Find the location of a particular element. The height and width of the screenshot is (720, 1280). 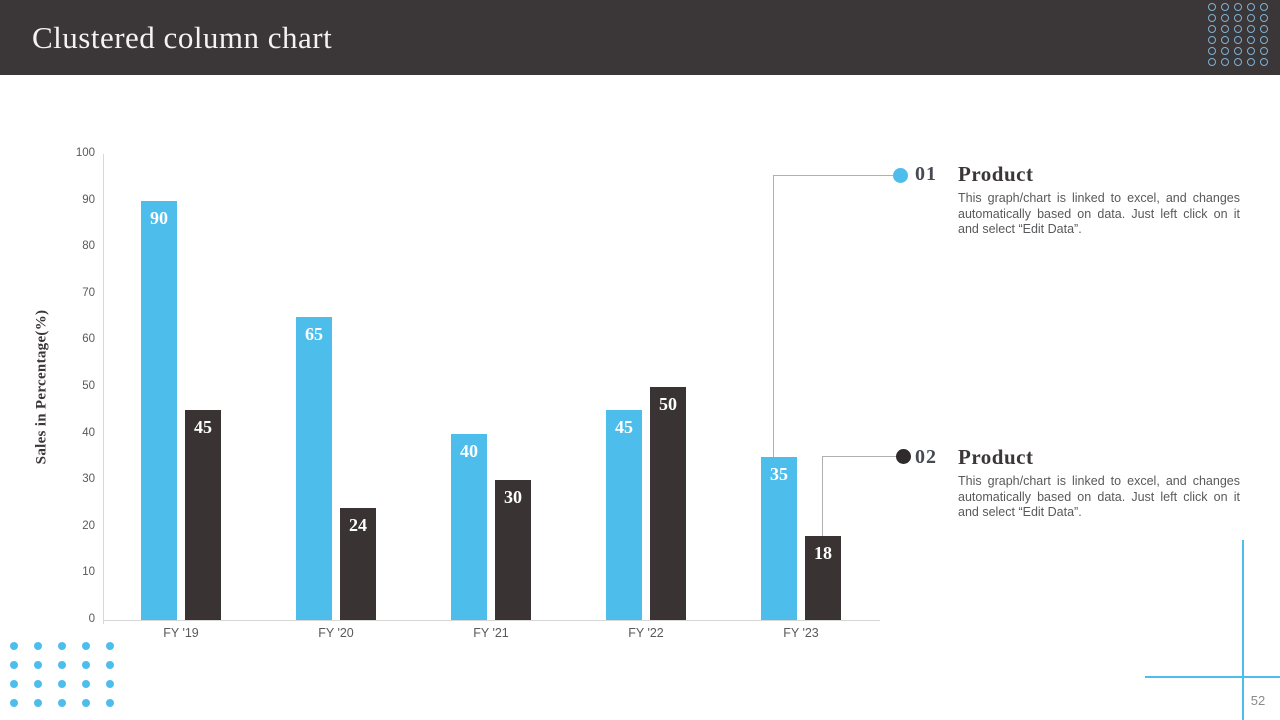

bar-product02-fy19: 45 is located at coordinates (203, 515).